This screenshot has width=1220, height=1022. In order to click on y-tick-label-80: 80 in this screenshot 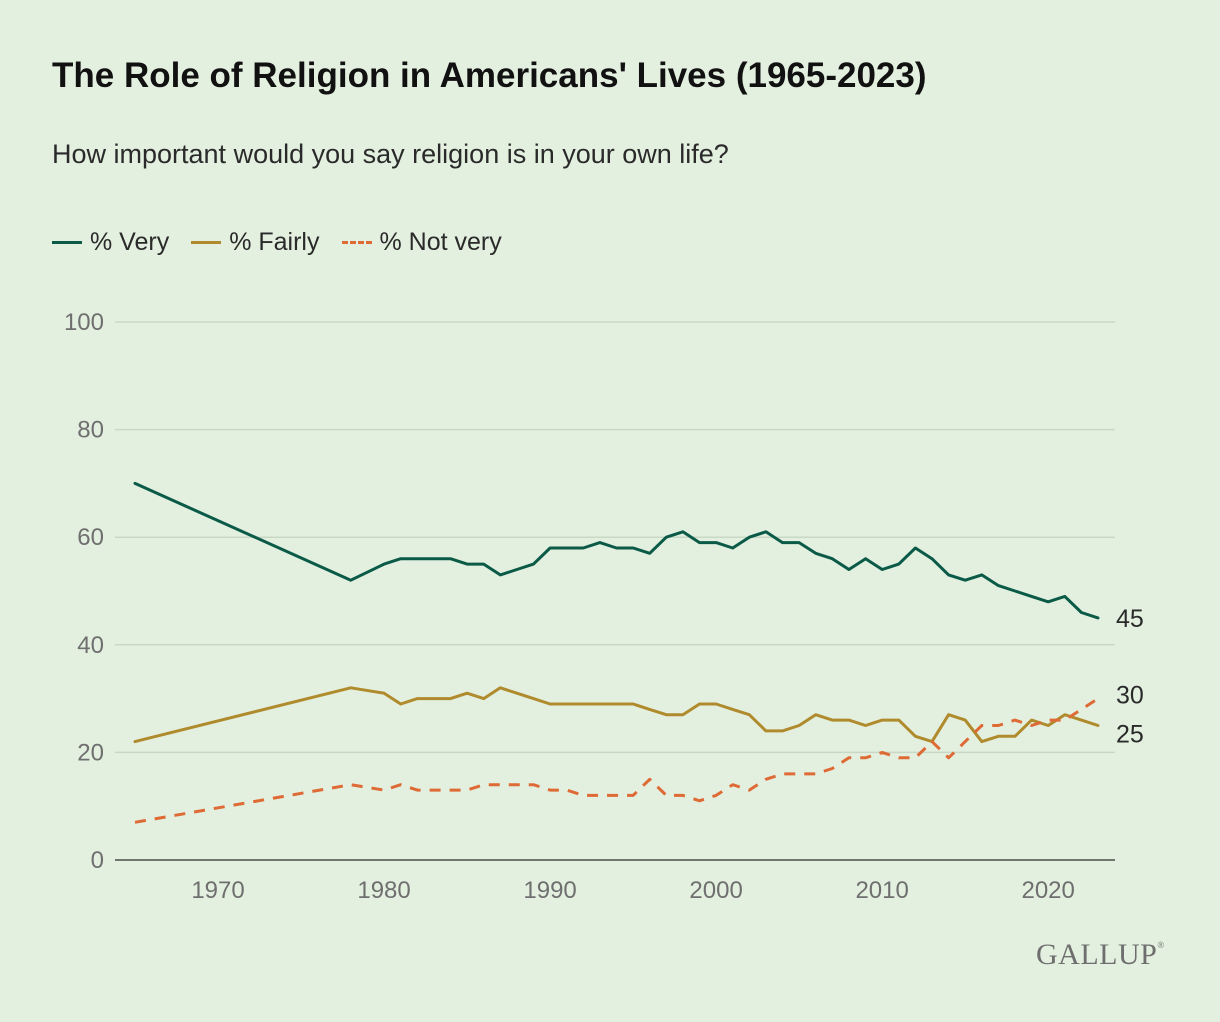, I will do `click(90, 430)`.